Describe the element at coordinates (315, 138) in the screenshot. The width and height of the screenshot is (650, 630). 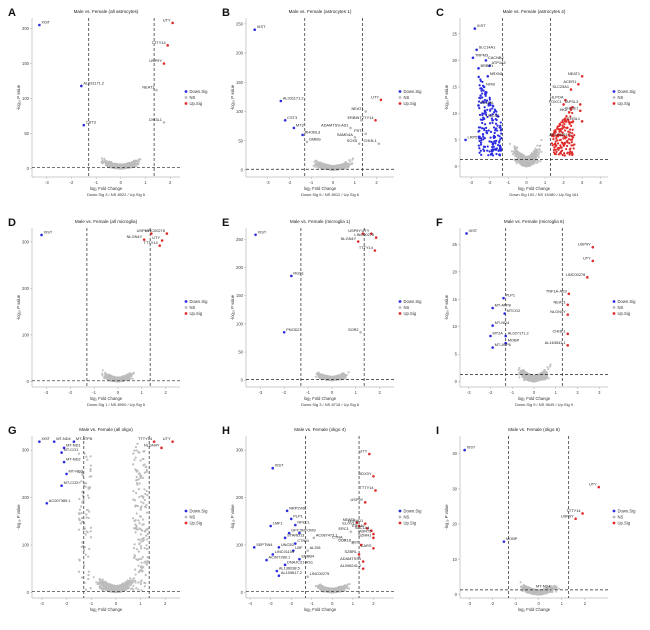
I see `gene-label: GMBG` at that location.